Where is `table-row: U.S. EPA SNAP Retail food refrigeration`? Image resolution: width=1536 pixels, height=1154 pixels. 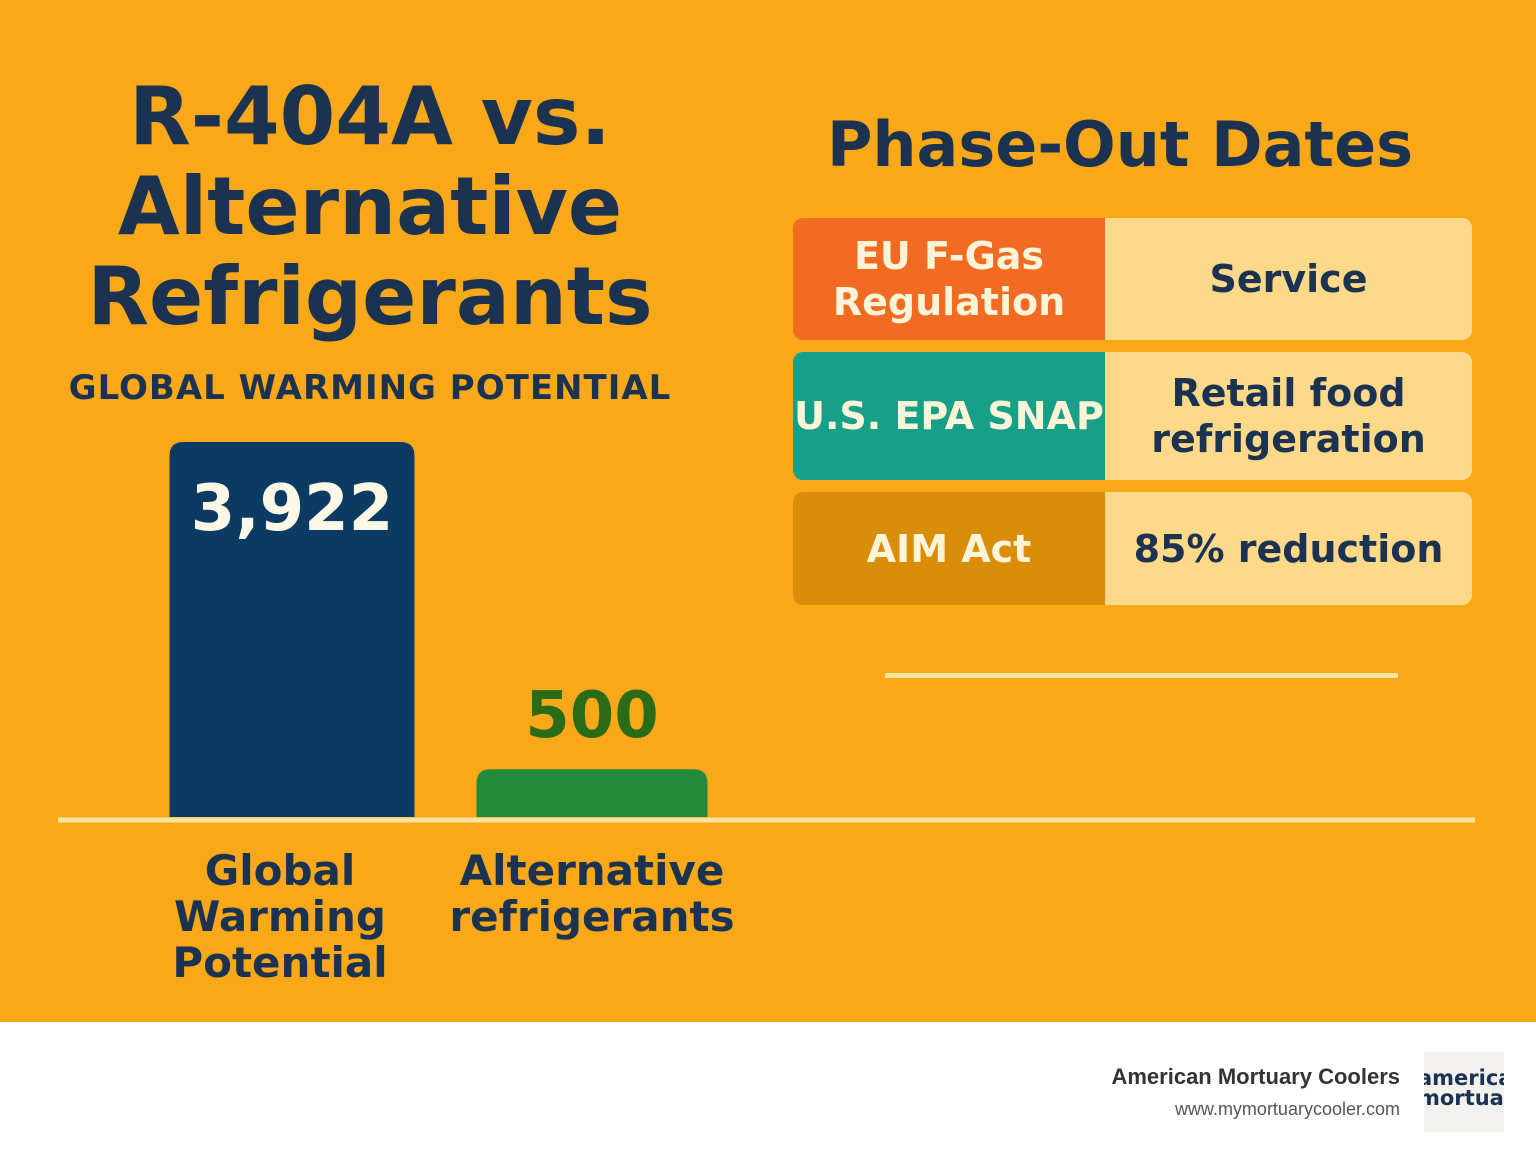 table-row: U.S. EPA SNAP Retail food refrigeration is located at coordinates (1132, 416).